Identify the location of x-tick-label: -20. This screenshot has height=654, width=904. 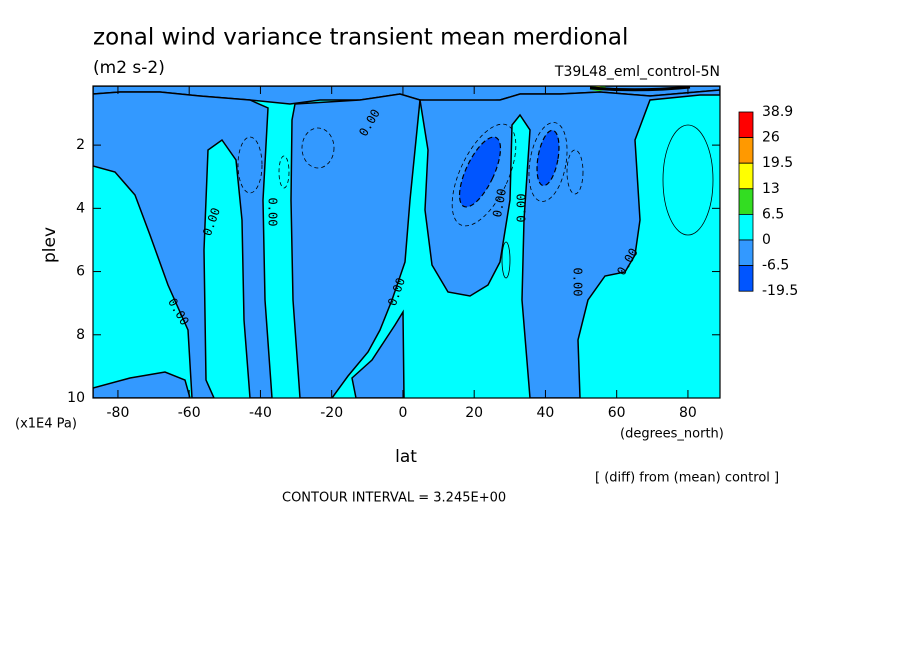
(331, 413).